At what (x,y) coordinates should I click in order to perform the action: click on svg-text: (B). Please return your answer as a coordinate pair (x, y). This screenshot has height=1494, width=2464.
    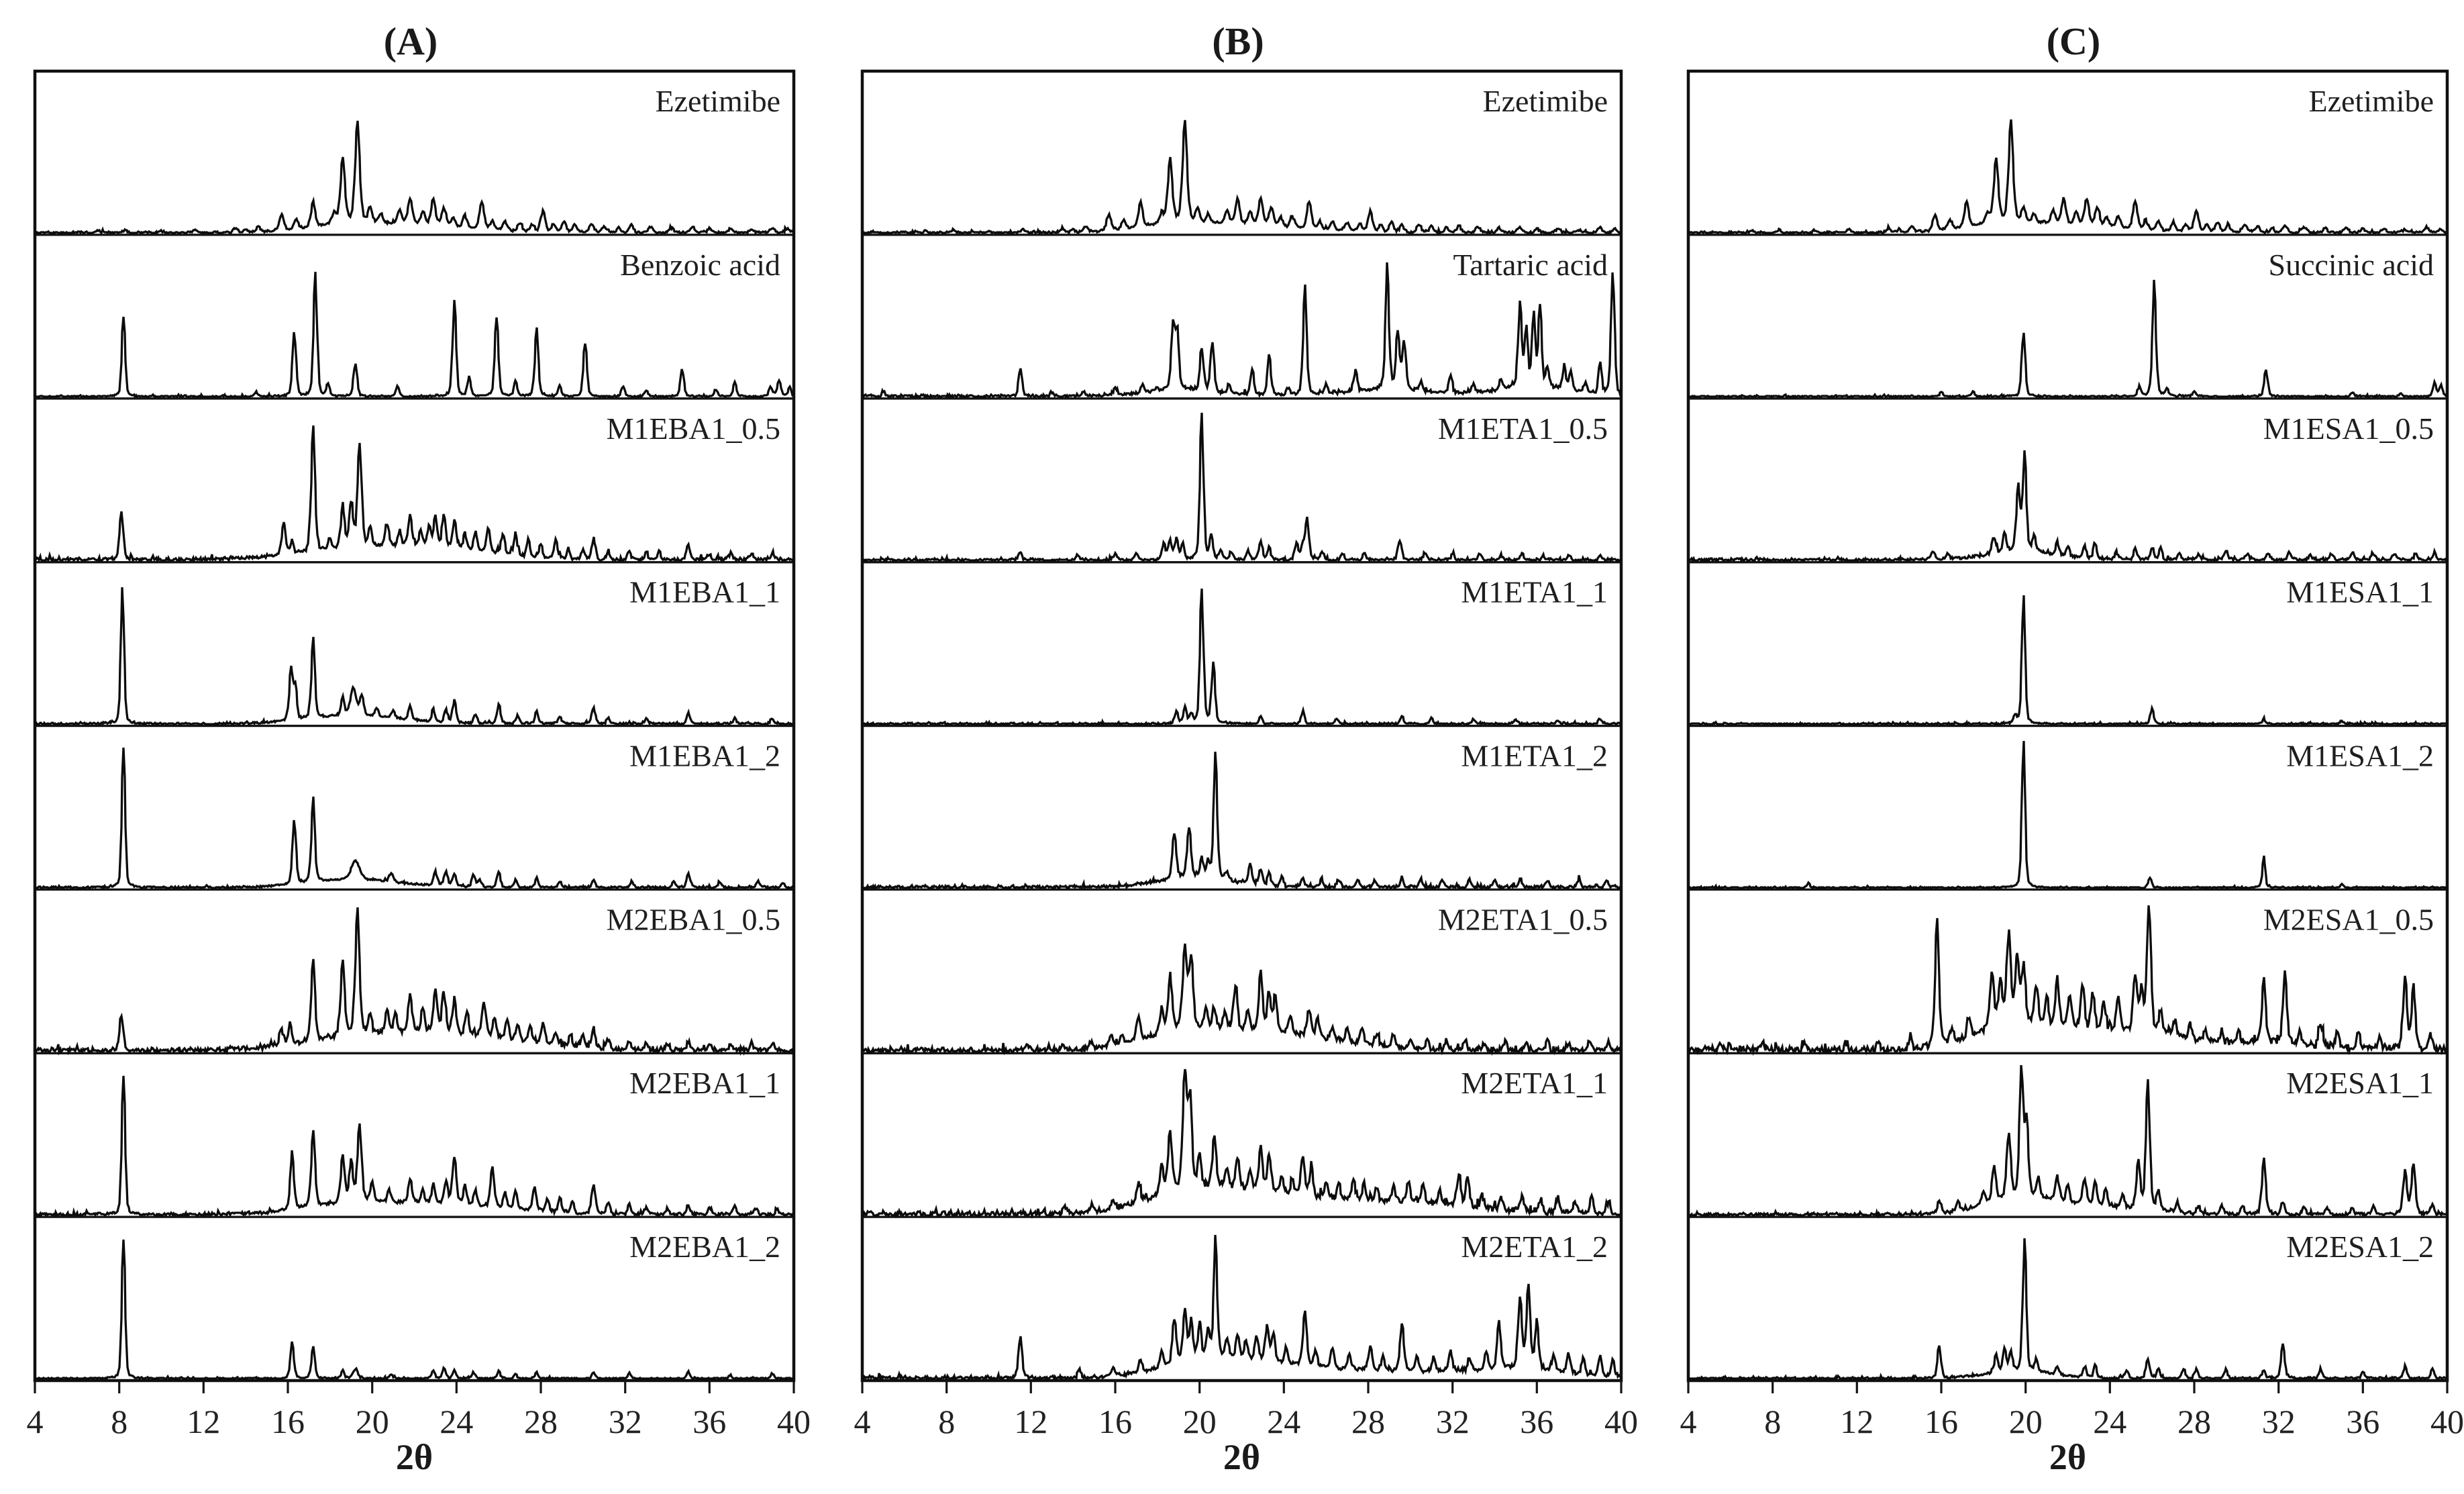
    Looking at the image, I should click on (1238, 41).